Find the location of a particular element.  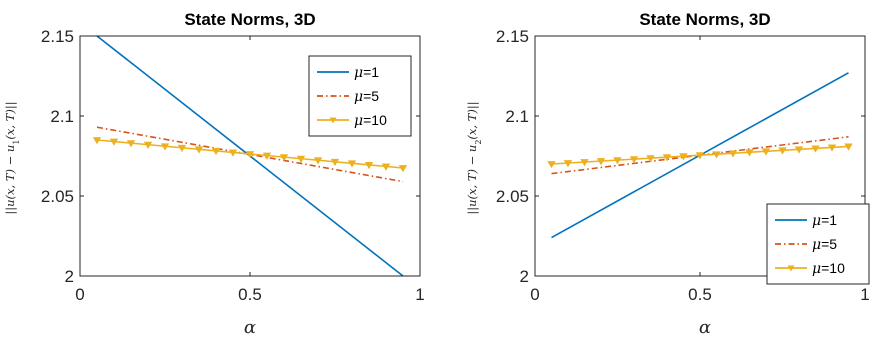

y-axis-label: ||u(x, T) − u2(x, T)|| is located at coordinates (474, 157).